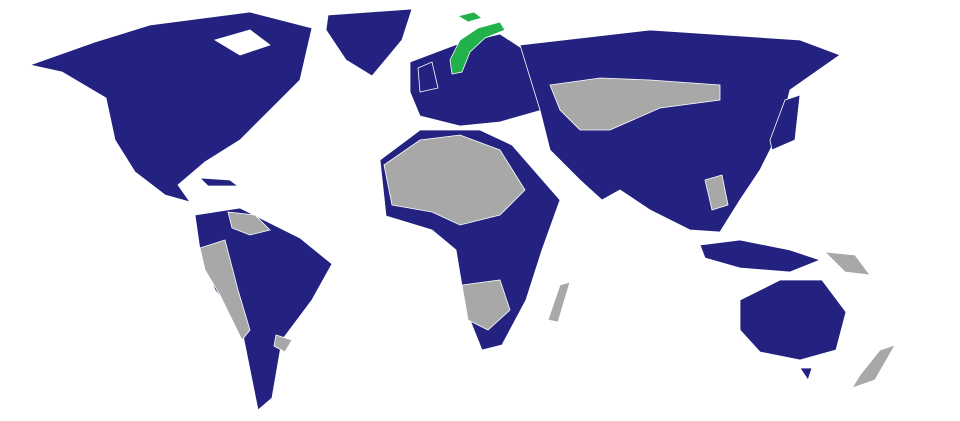 This screenshot has height=421, width=960. Describe the element at coordinates (716, 192) in the screenshot. I see `southeast-asia-non-member` at that location.